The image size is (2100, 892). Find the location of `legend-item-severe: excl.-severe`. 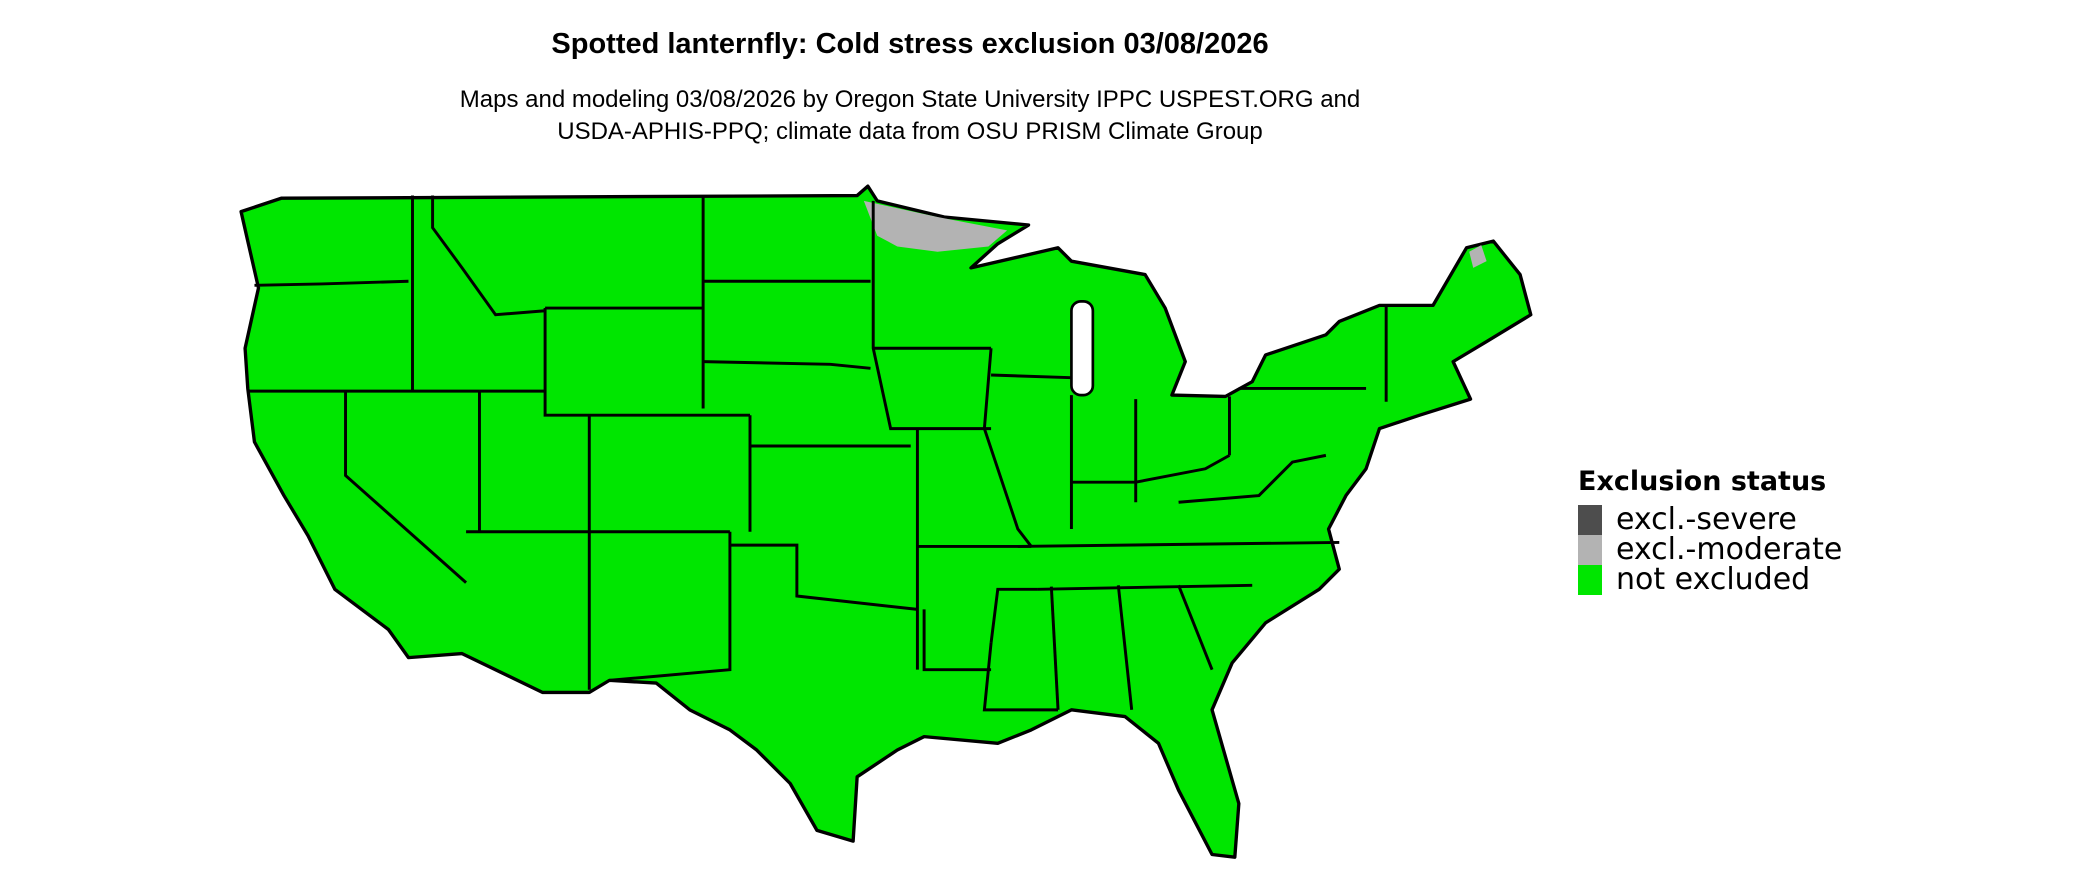

legend-item-severe: excl.-severe is located at coordinates (1710, 520).